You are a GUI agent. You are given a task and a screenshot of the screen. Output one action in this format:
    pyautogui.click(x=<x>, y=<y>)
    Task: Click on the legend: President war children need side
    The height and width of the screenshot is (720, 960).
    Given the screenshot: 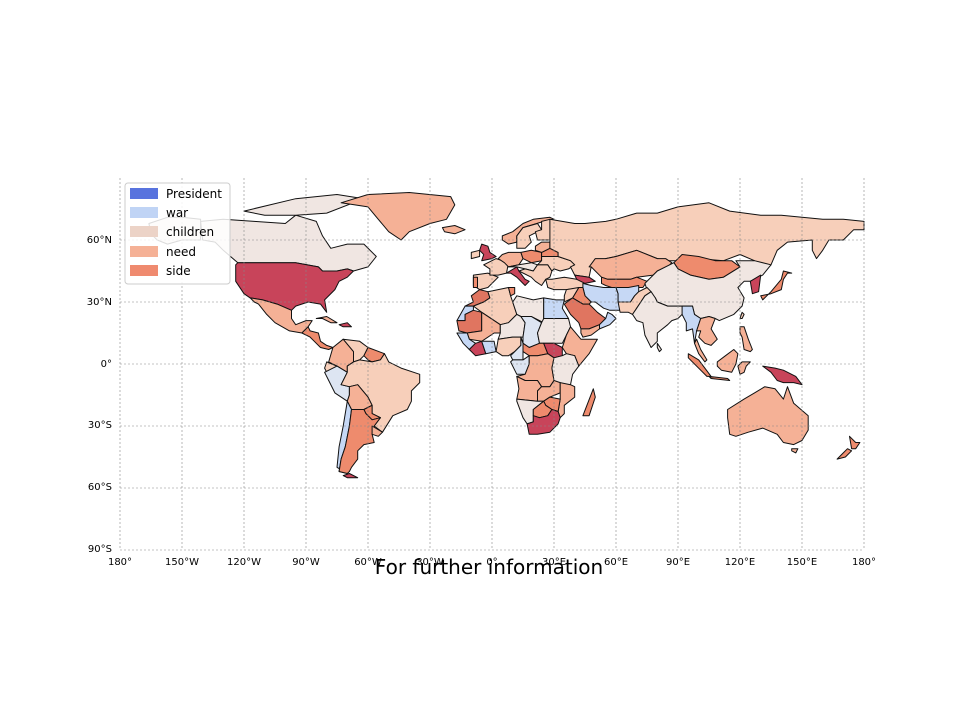 What is the action you would take?
    pyautogui.click(x=177, y=233)
    